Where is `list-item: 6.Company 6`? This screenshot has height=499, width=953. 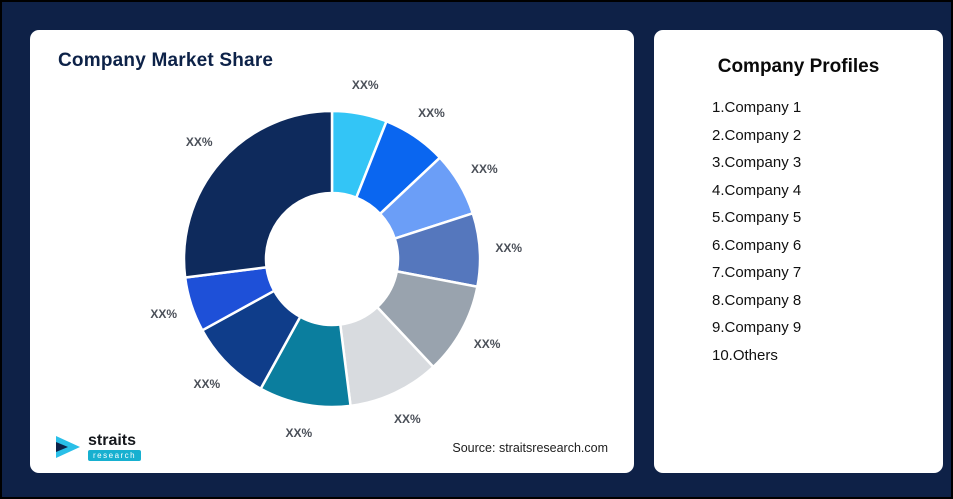 list-item: 6.Company 6 is located at coordinates (757, 245).